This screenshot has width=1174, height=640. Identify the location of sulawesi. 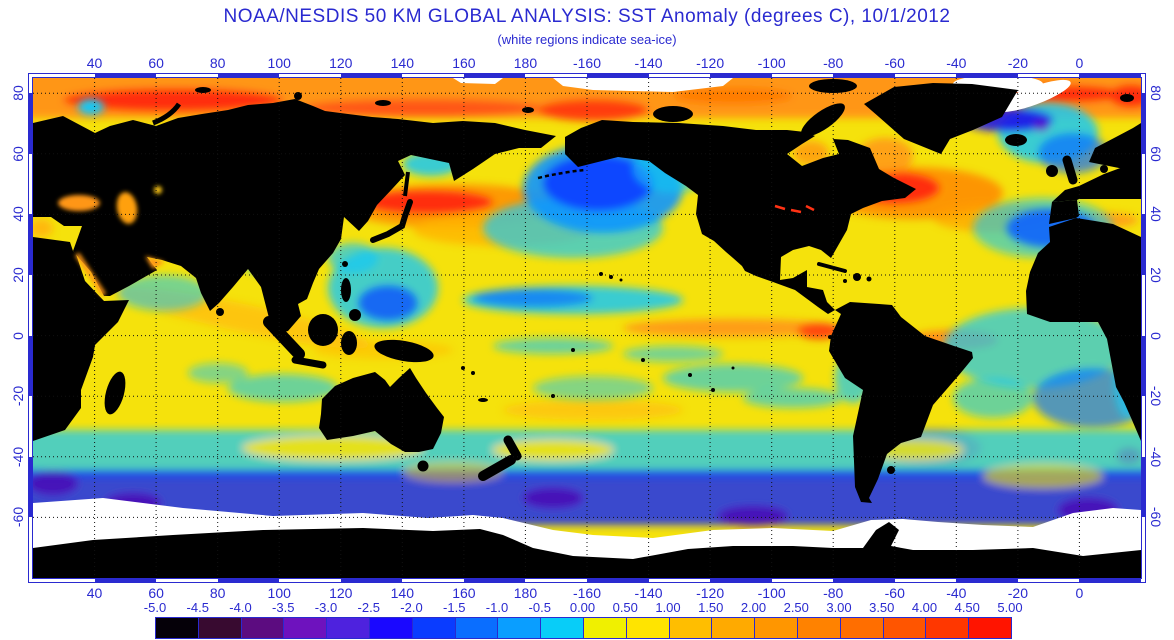
(349, 343).